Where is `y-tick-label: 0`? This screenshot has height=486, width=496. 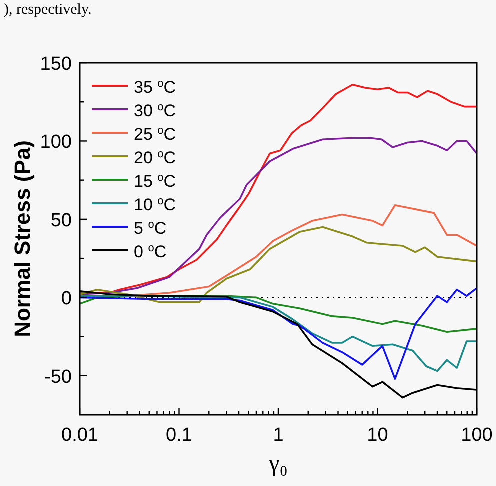
y-tick-label: 0 is located at coordinates (66, 299).